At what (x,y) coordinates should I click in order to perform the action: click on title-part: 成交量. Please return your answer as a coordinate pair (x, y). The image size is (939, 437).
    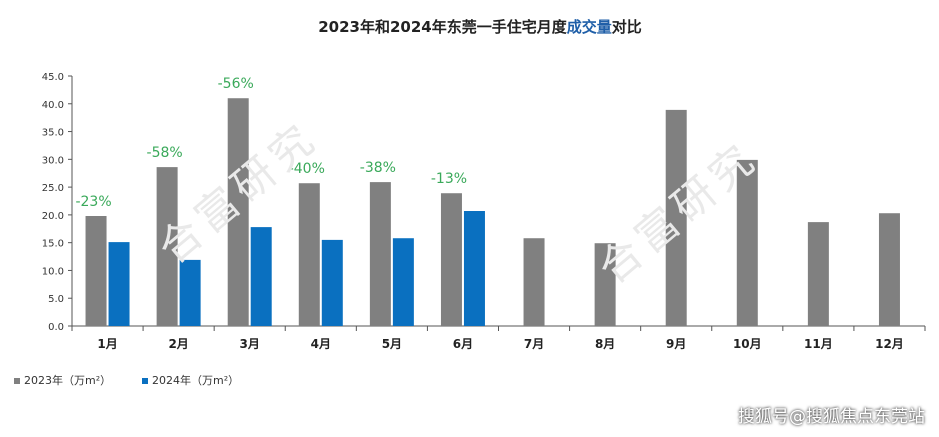
    Looking at the image, I should click on (589, 27).